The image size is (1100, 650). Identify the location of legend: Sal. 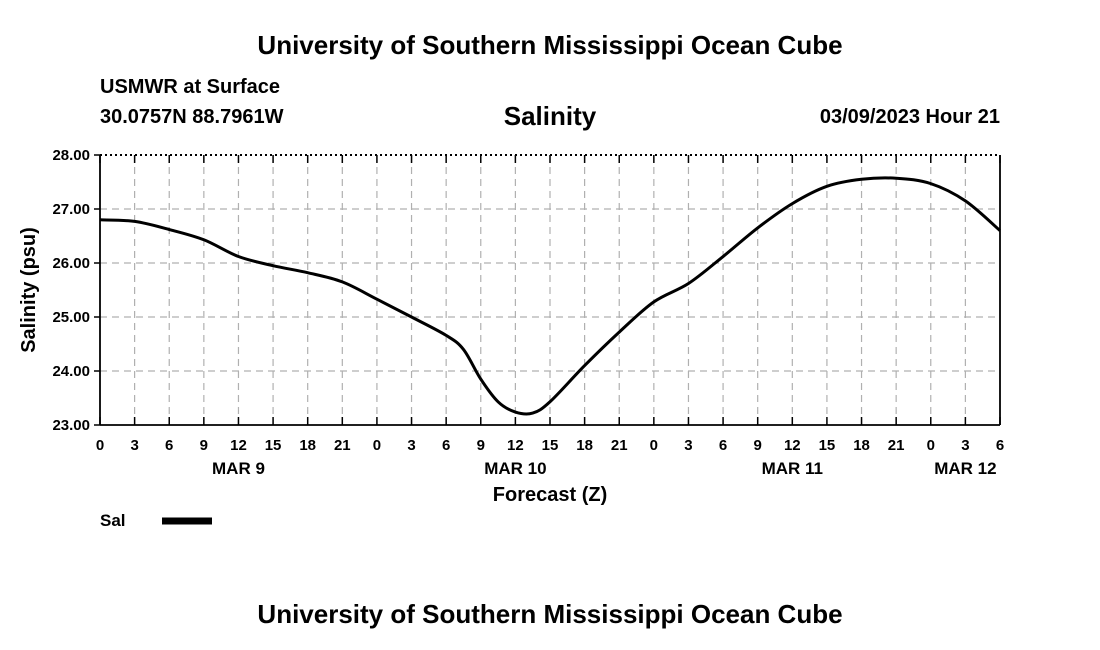
(156, 520).